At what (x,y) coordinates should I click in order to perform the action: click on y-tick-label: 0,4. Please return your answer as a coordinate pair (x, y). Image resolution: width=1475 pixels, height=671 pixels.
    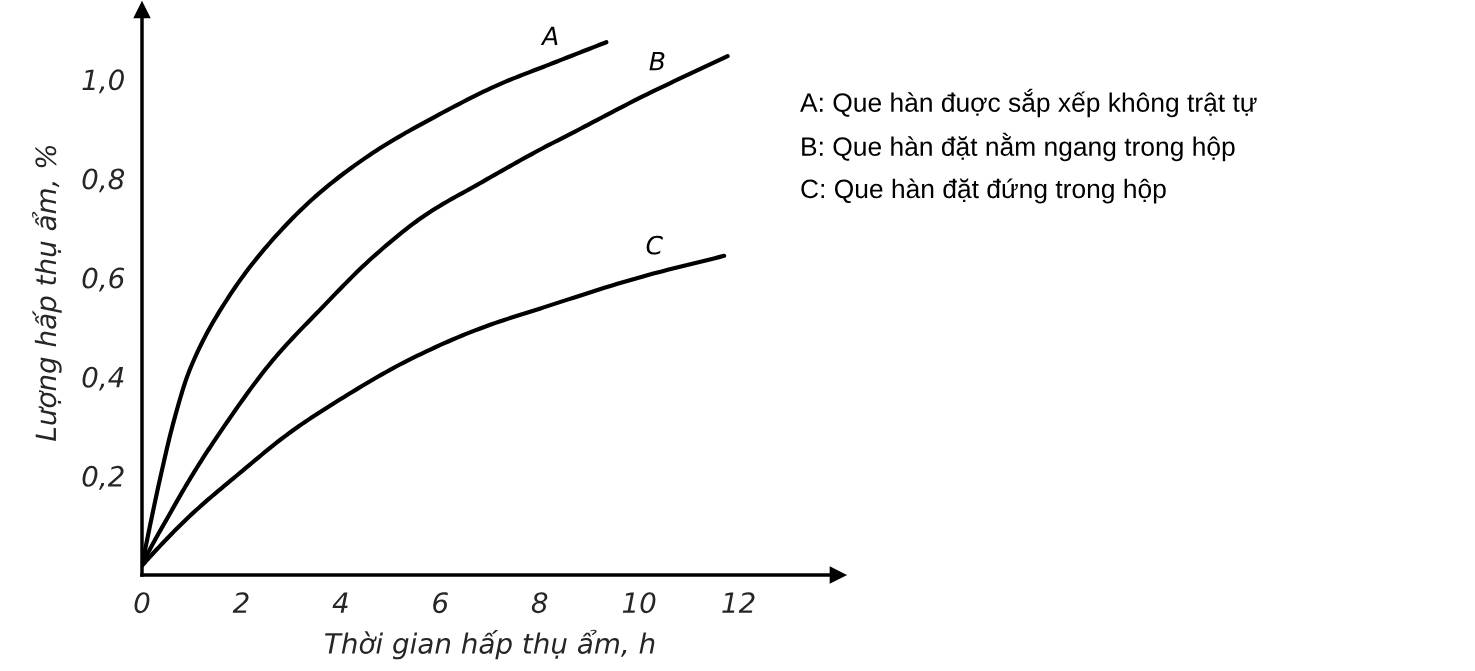
    Looking at the image, I should click on (103, 378).